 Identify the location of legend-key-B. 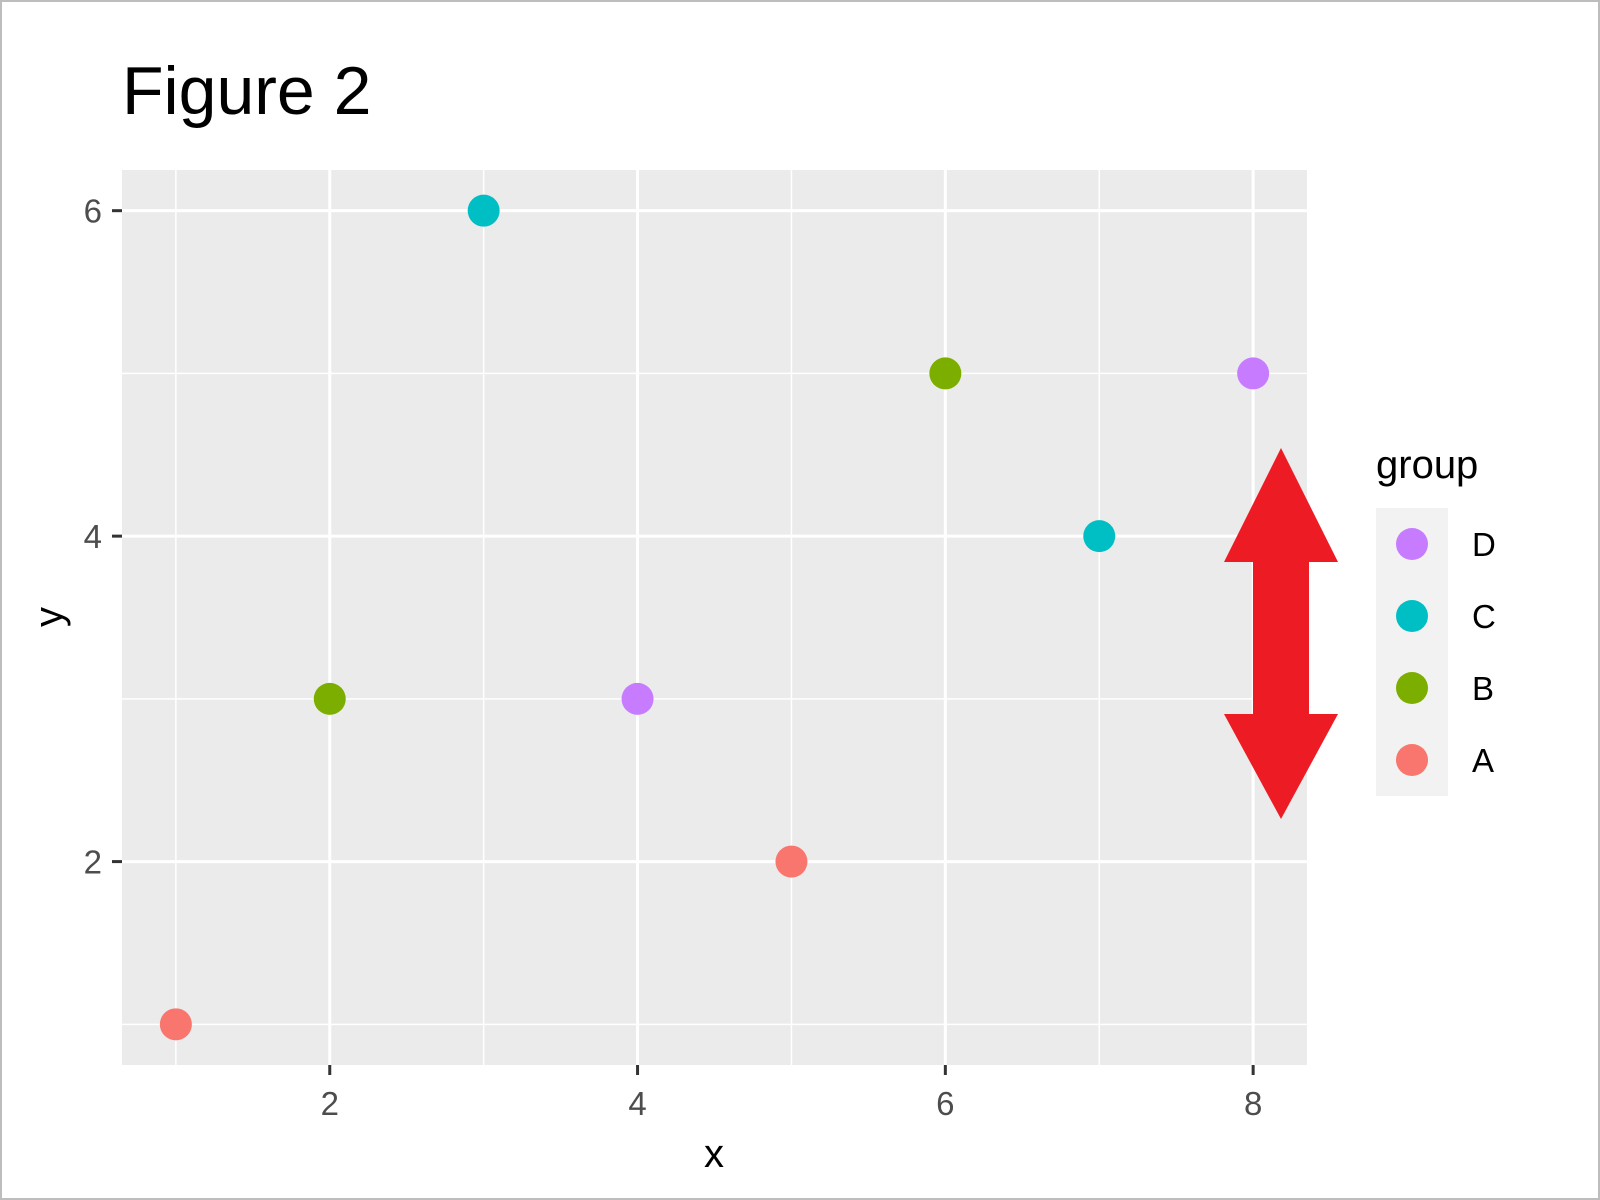
(1412, 688).